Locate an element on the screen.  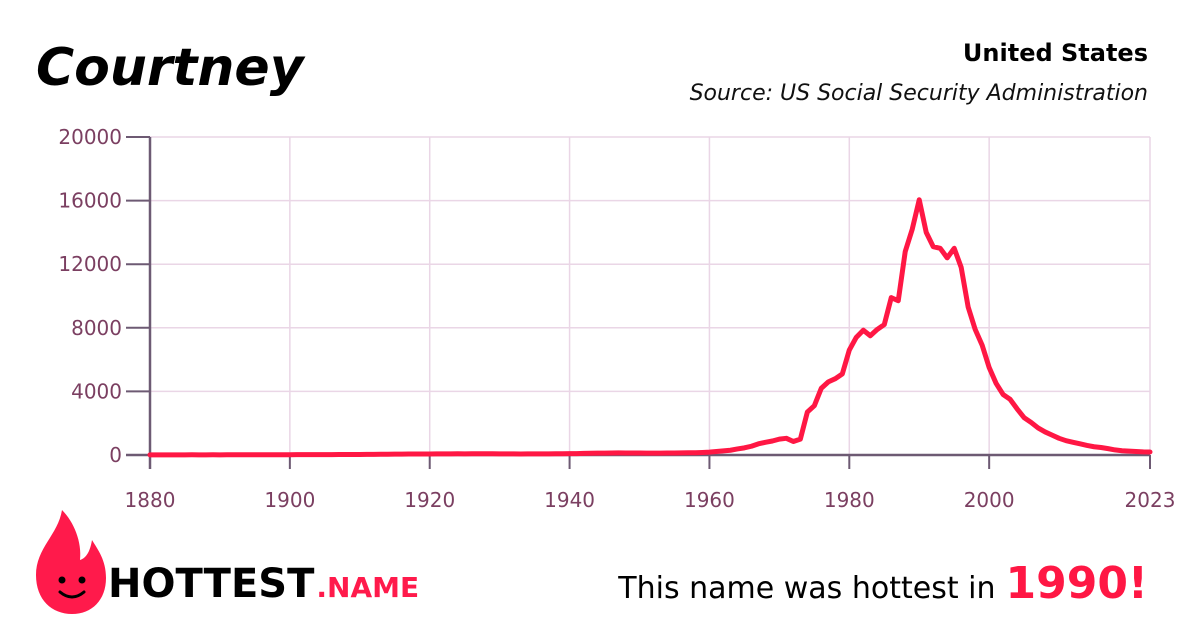
logo-smile is located at coordinates (72, 594).